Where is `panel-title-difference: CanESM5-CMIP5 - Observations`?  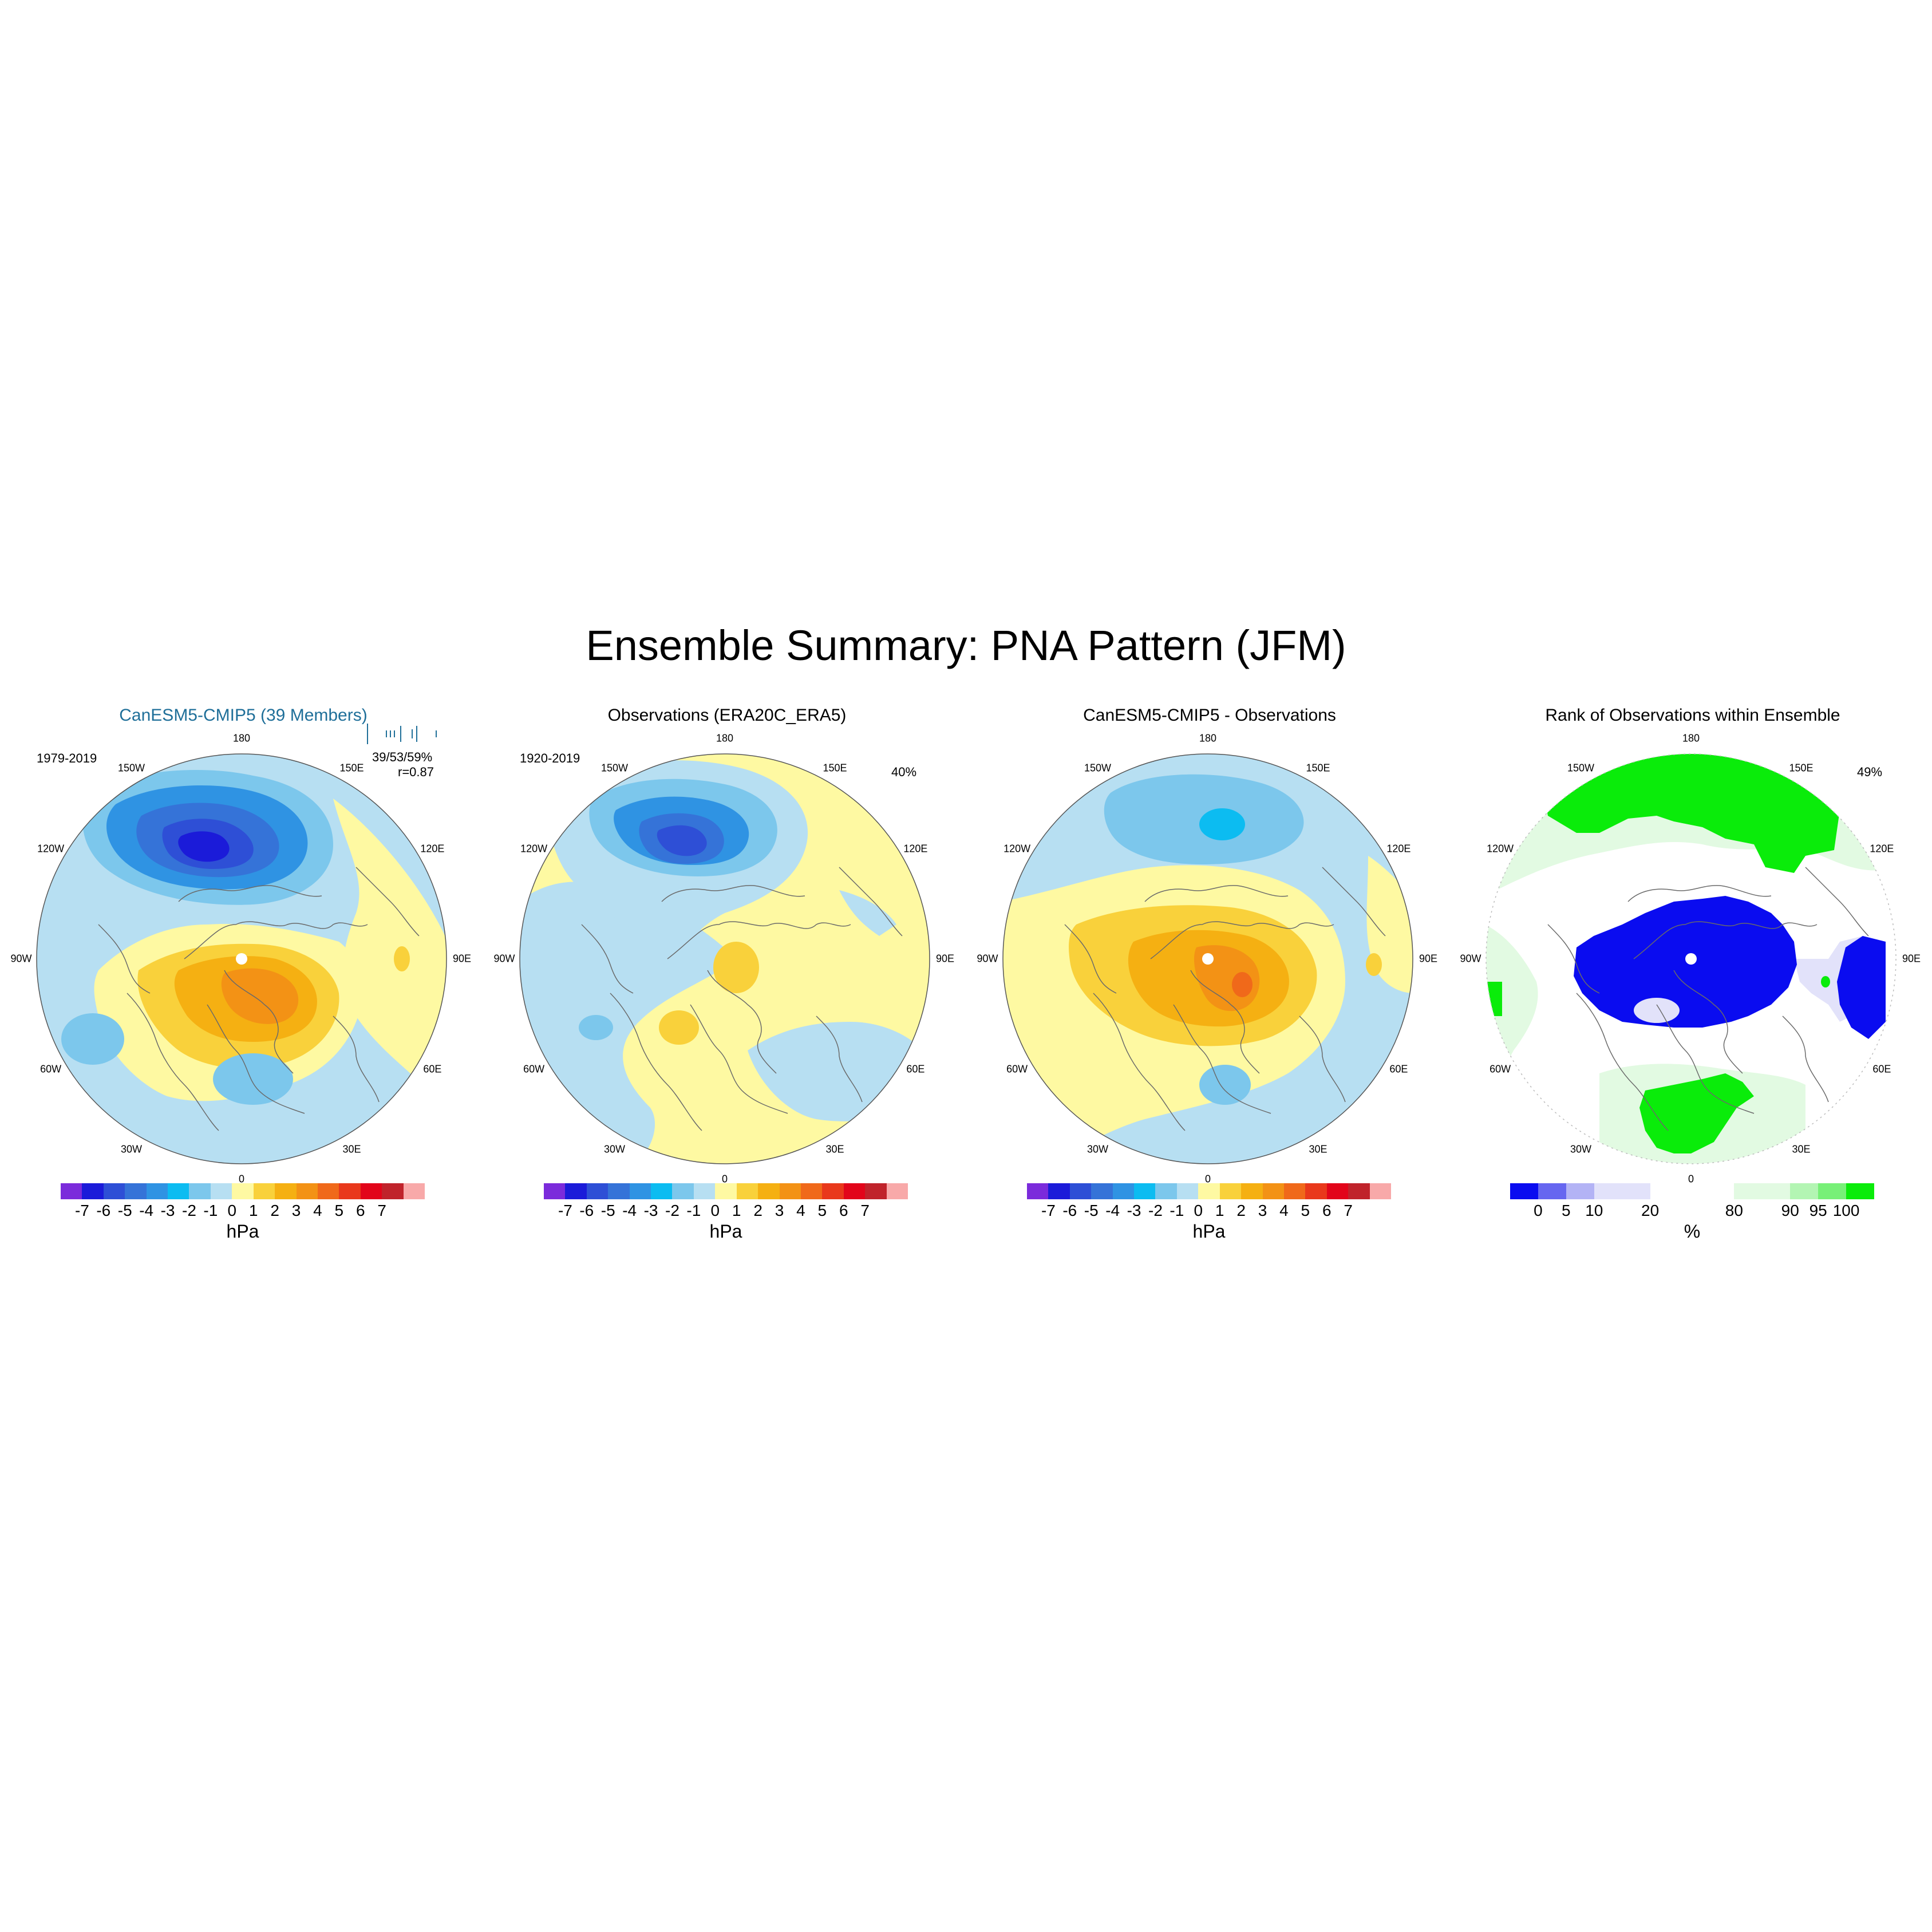
panel-title-difference: CanESM5-CMIP5 - Observations is located at coordinates (1209, 715).